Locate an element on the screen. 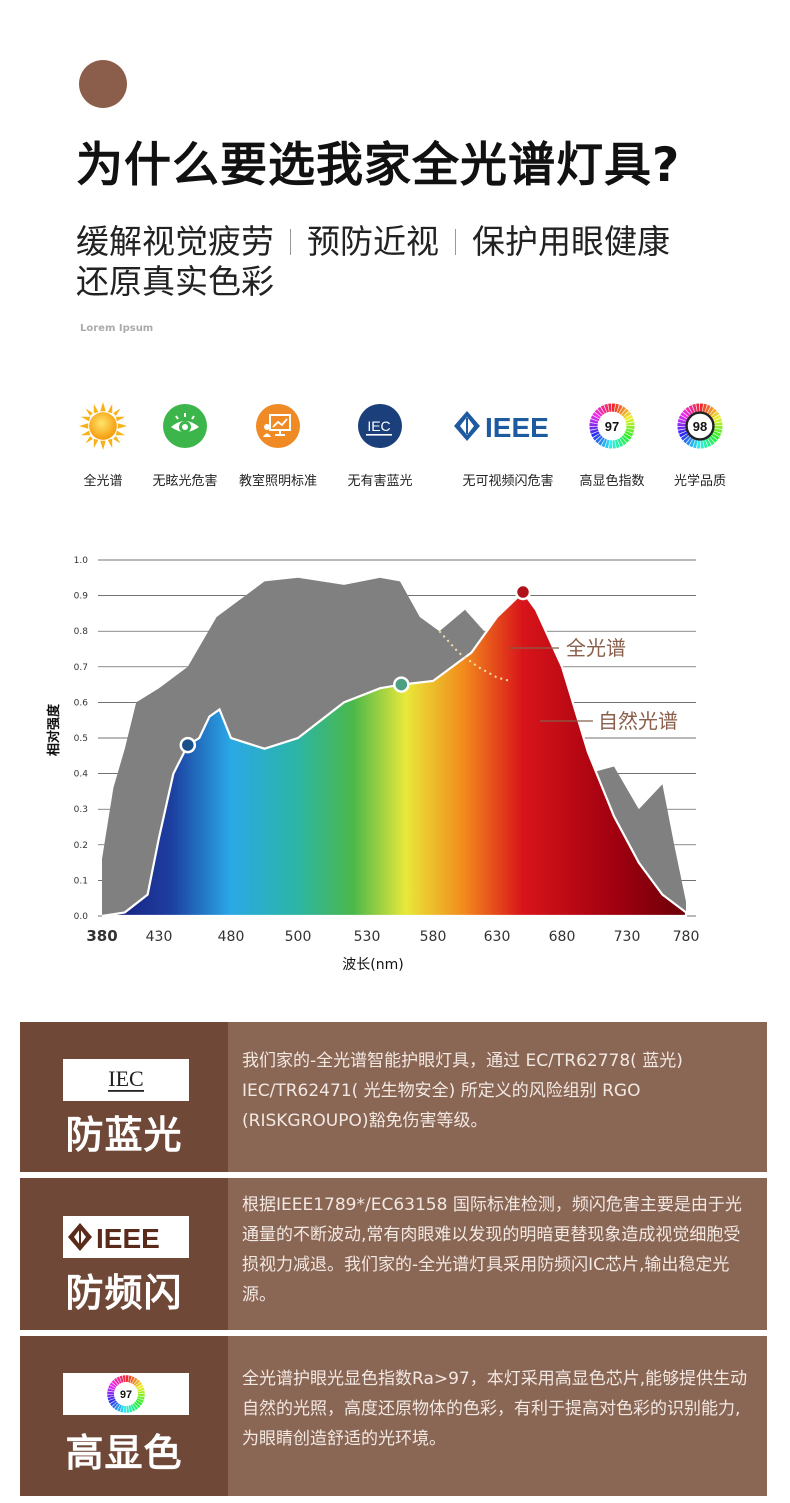 The height and width of the screenshot is (1503, 790). y-tick-label: 0.1 is located at coordinates (81, 881).